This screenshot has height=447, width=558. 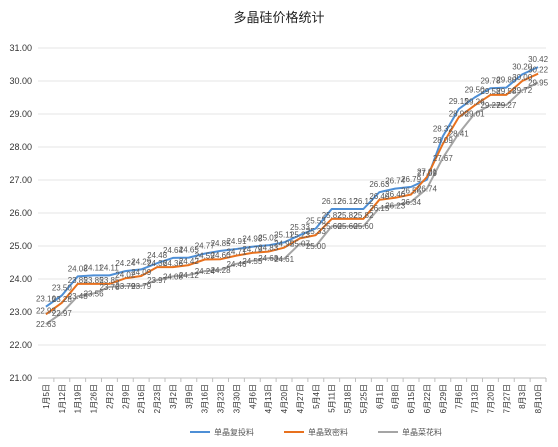 I want to click on y-tick-label: 21.00, so click(x=20, y=378).